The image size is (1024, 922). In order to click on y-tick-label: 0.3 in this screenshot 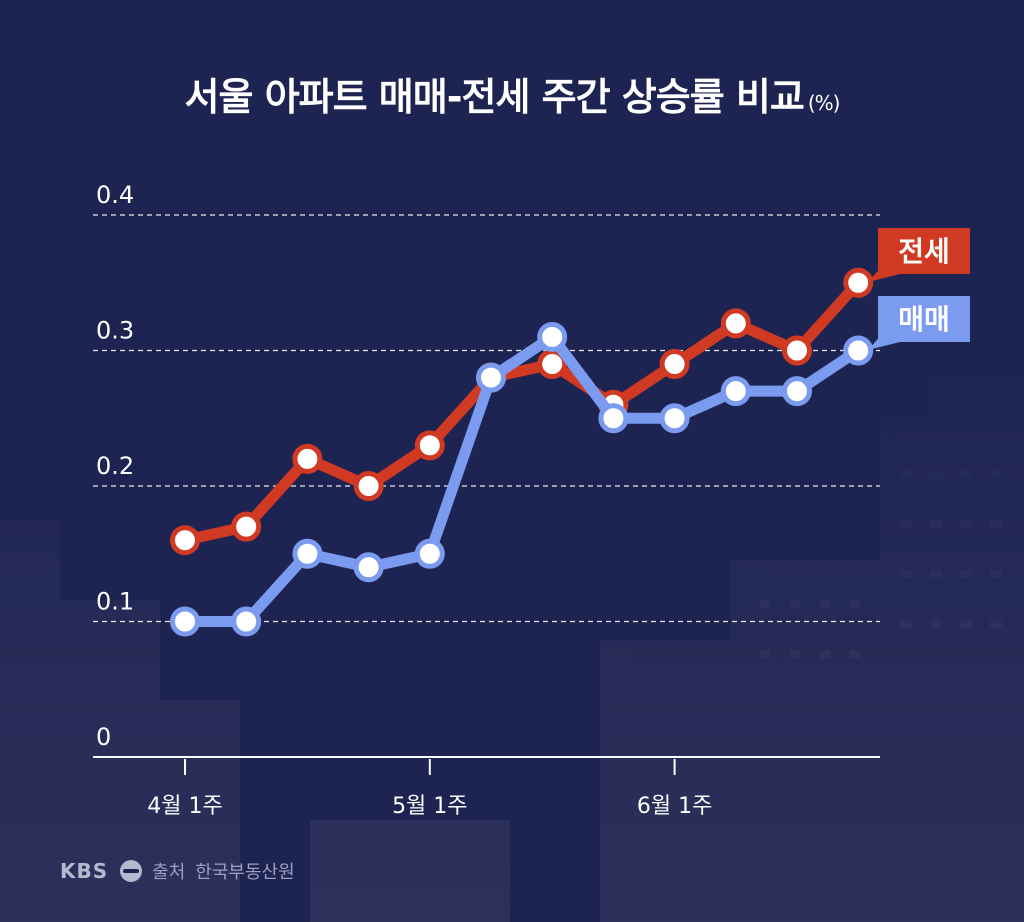, I will do `click(115, 331)`.